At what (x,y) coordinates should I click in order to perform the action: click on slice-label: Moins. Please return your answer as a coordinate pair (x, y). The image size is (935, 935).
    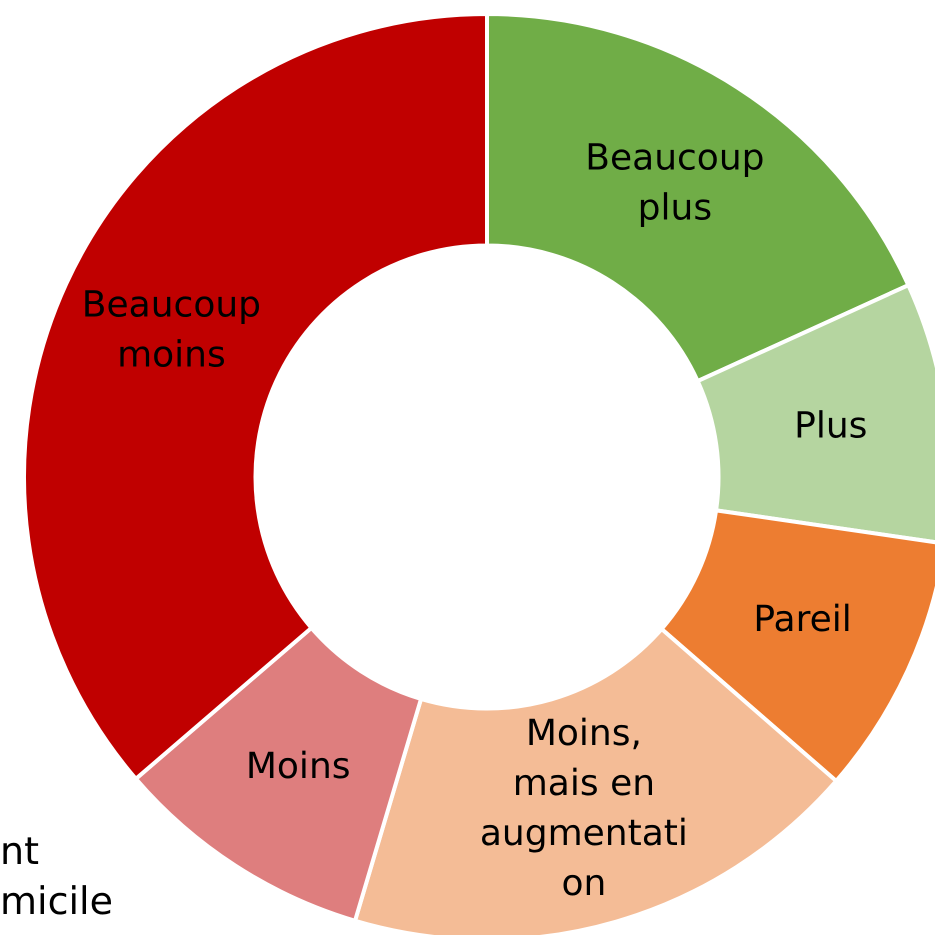
    Looking at the image, I should click on (298, 766).